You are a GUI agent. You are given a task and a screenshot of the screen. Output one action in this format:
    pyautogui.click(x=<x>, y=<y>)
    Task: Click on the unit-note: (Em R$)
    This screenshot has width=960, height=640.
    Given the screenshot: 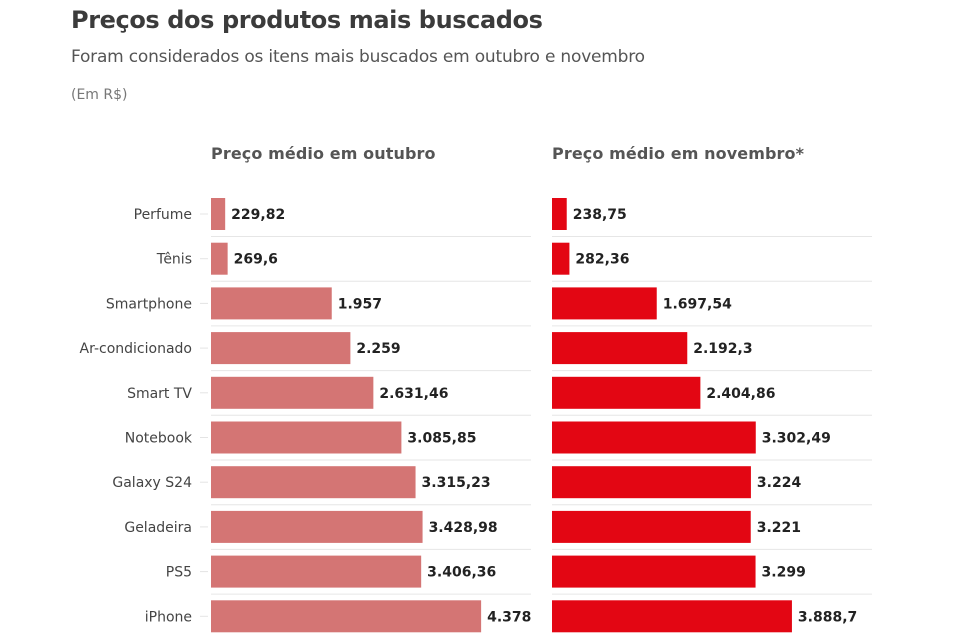 What is the action you would take?
    pyautogui.click(x=99, y=95)
    